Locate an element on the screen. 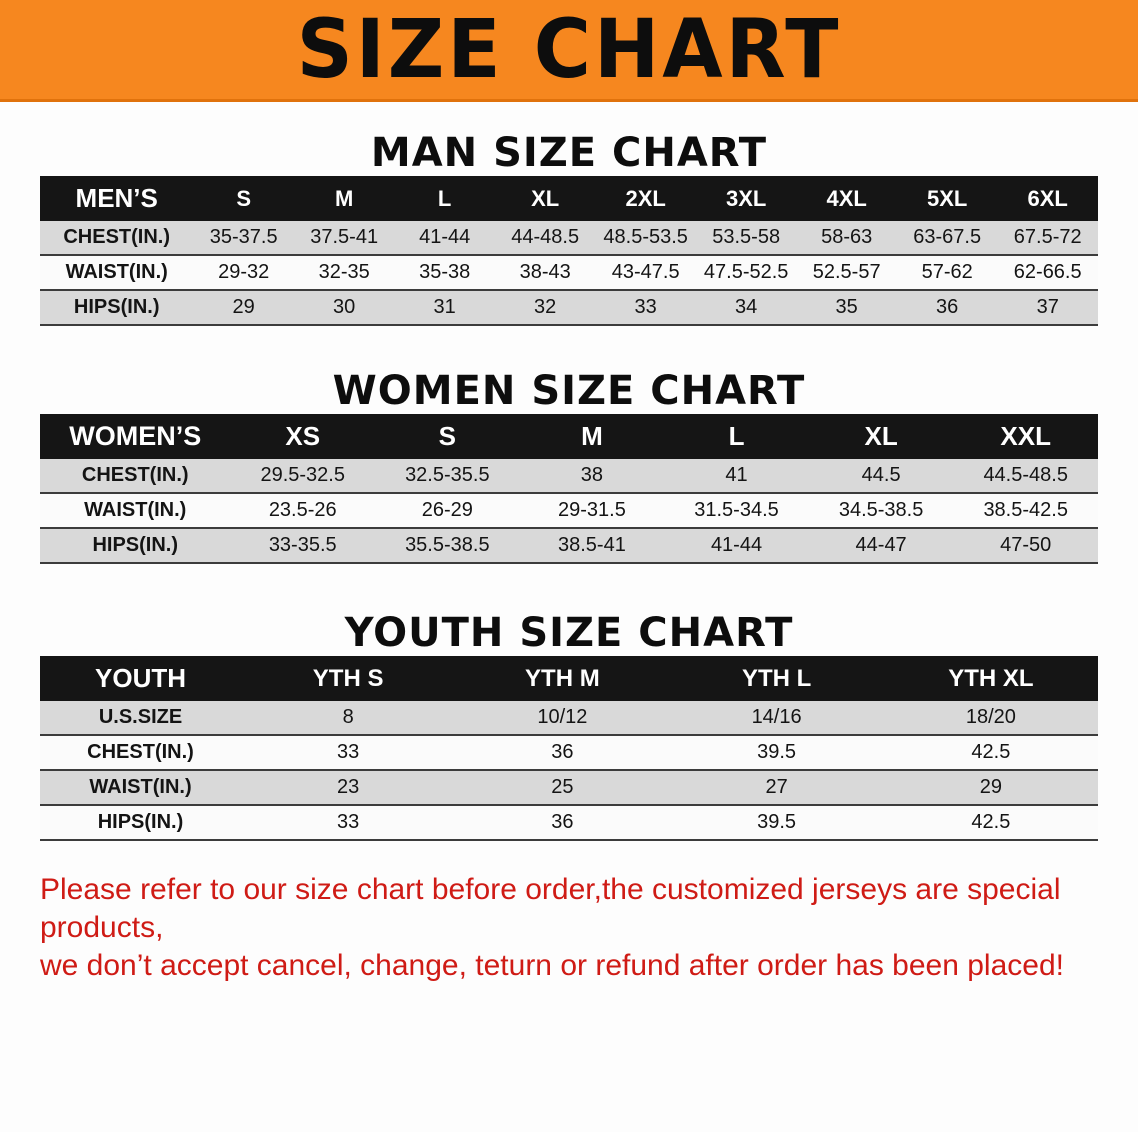 This screenshot has height=1132, width=1138. size-cell: 53.5-58 is located at coordinates (746, 237).